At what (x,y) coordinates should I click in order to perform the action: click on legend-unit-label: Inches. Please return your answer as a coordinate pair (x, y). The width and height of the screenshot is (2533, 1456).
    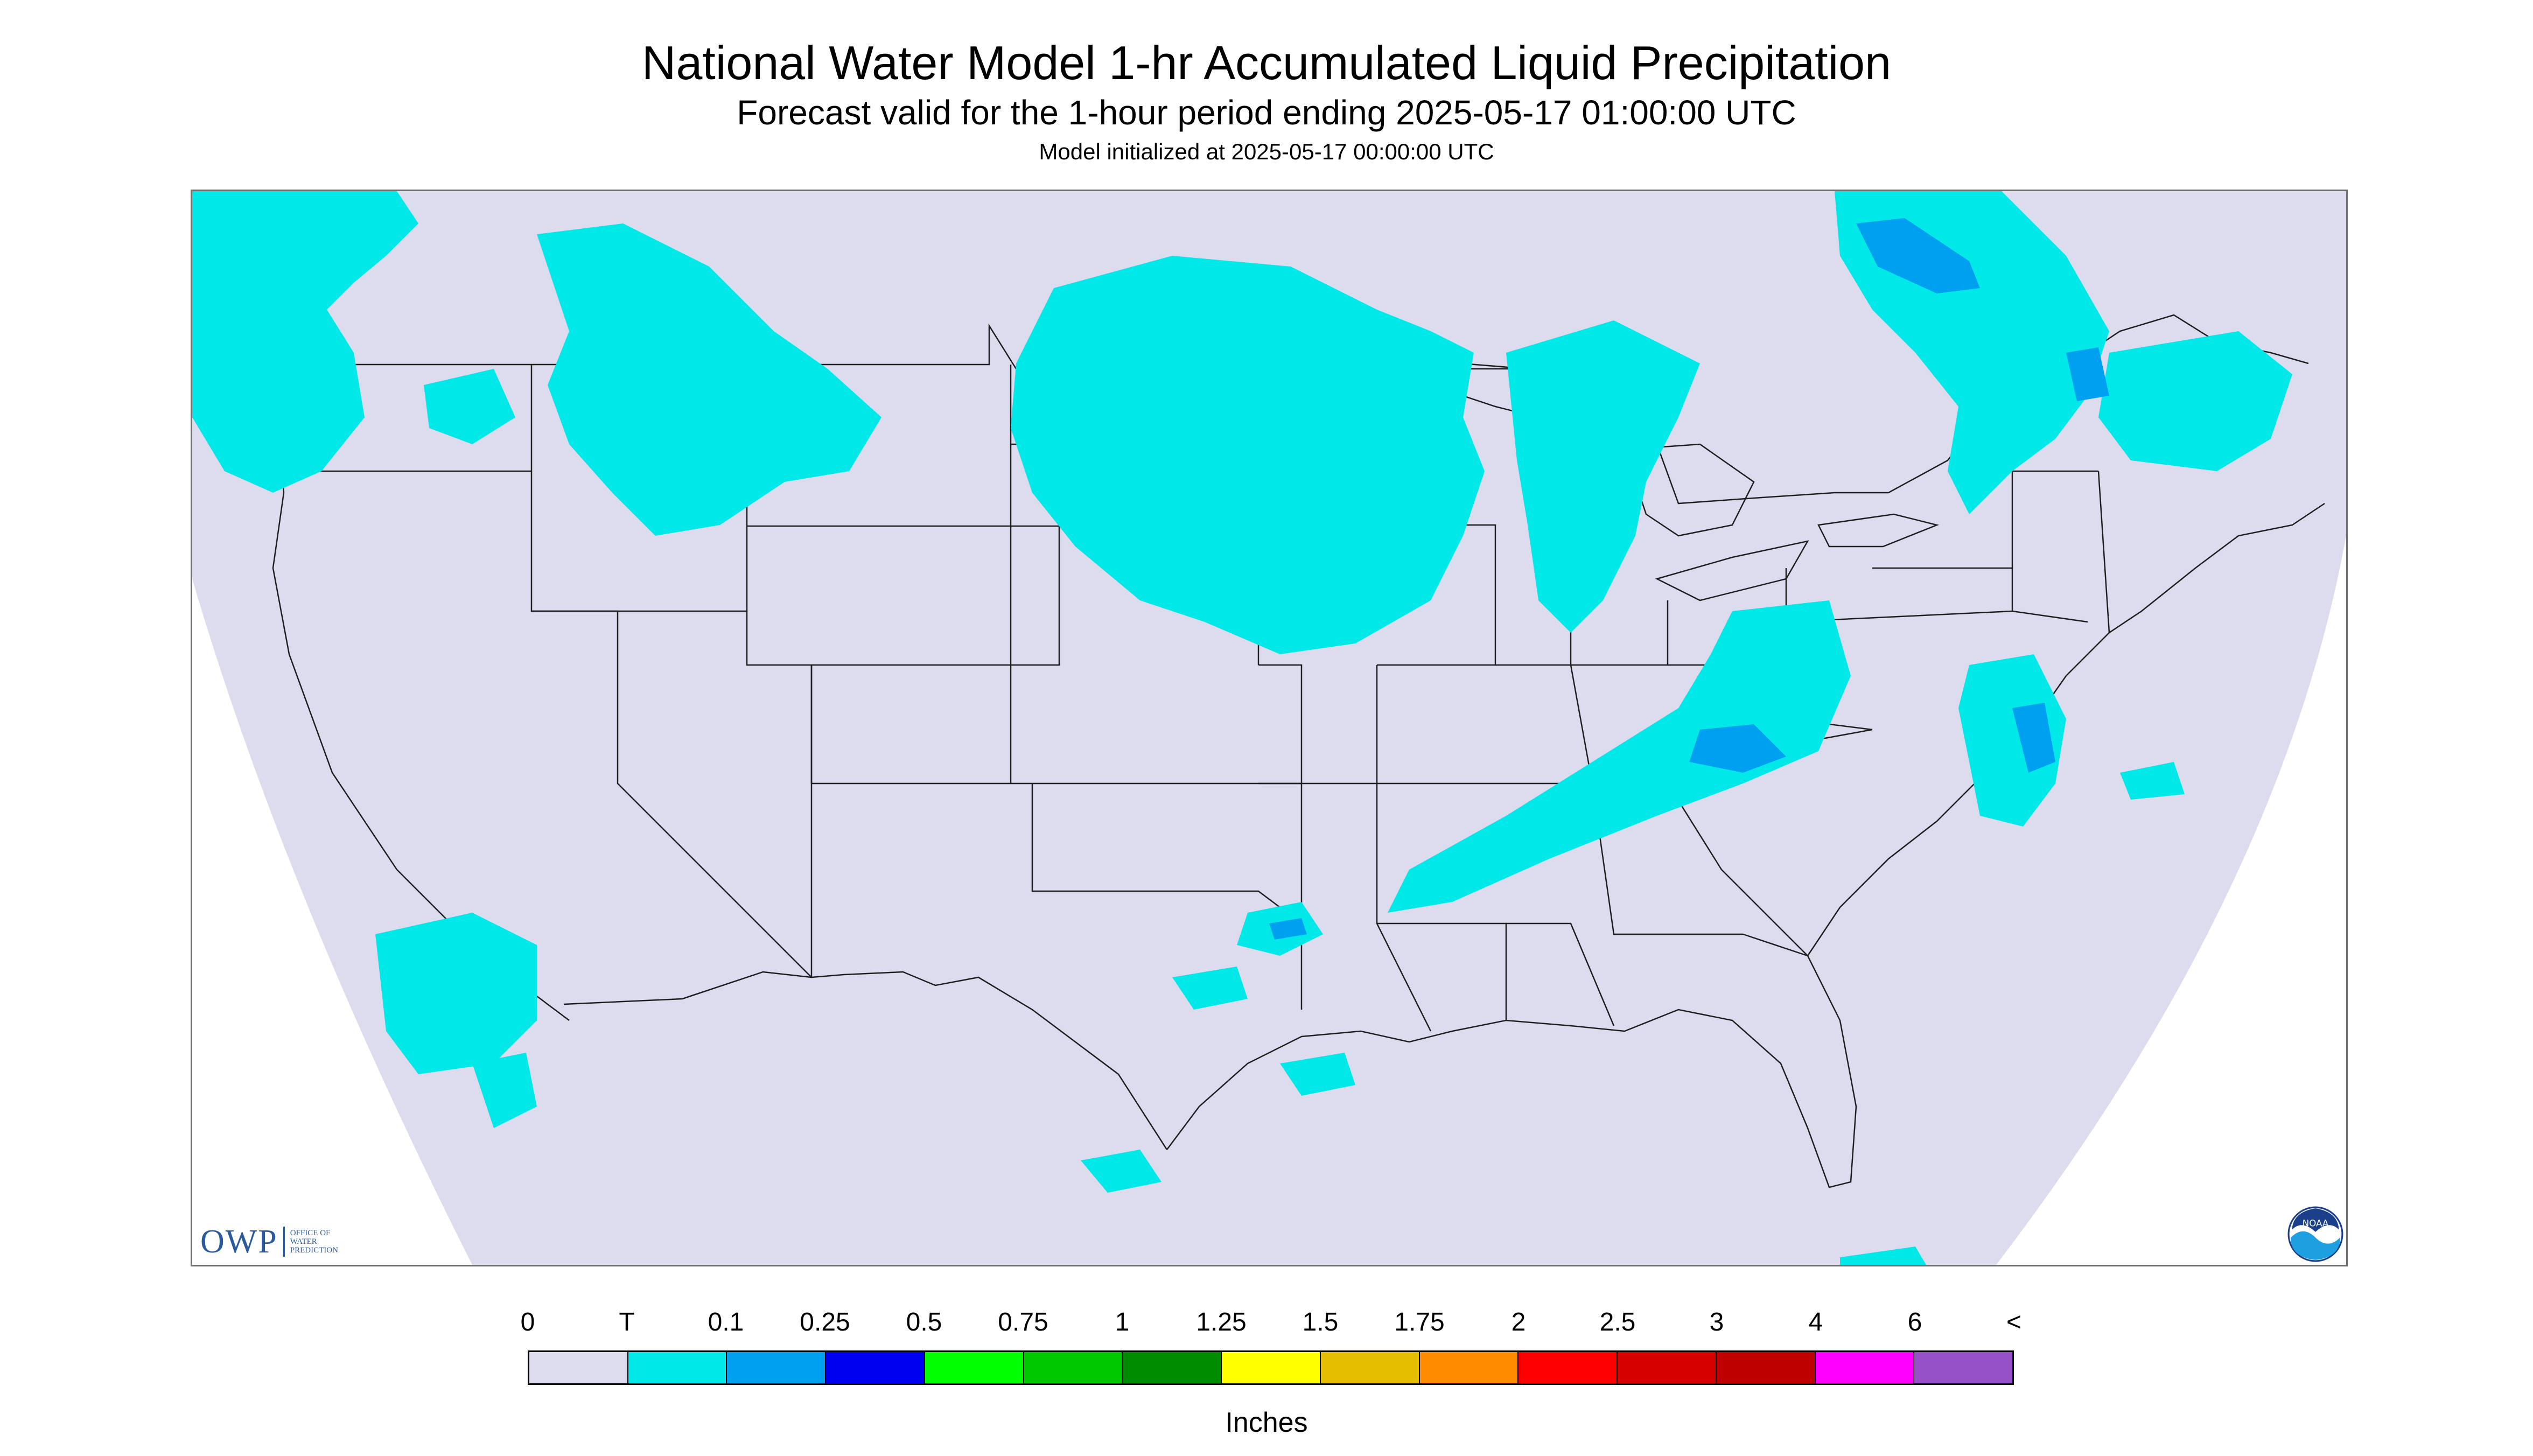
    Looking at the image, I should click on (1266, 1422).